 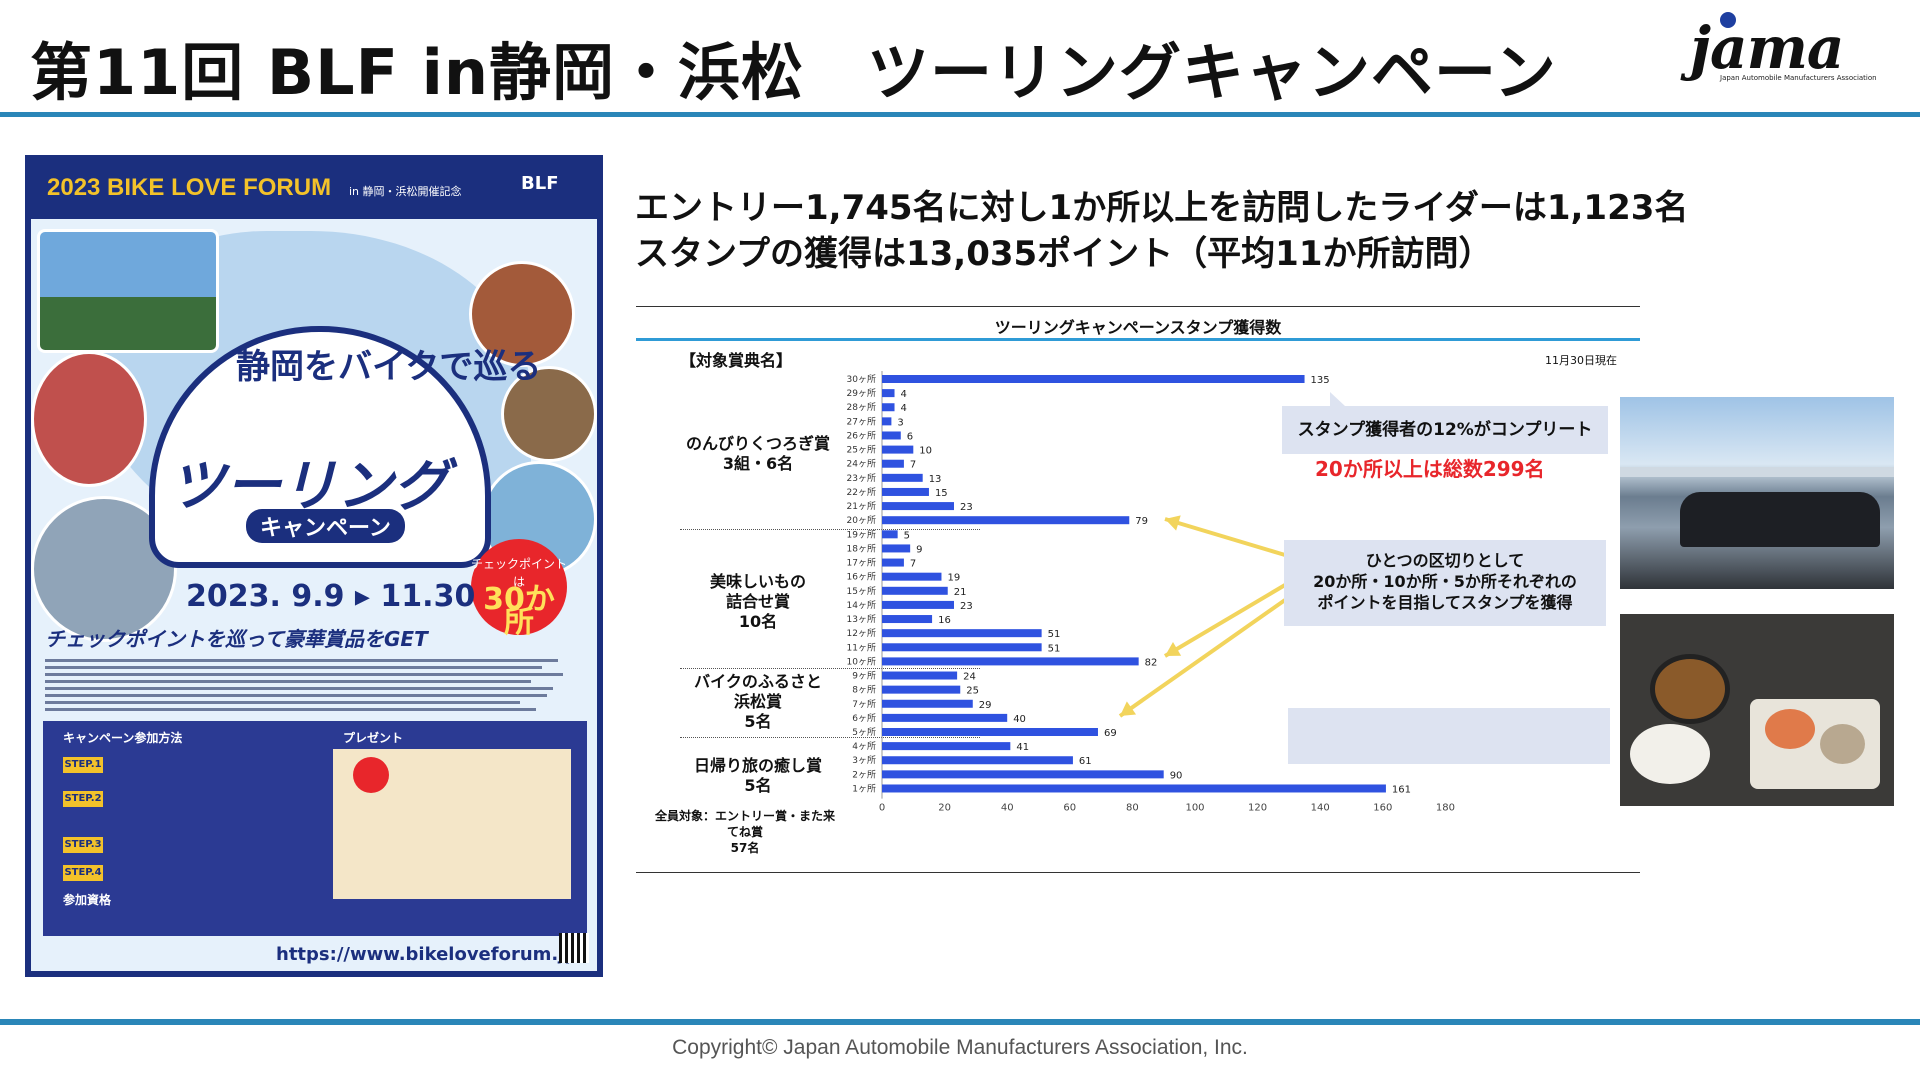 I want to click on panel-how-to-join: キャンペーン参加方法, so click(x=123, y=738).